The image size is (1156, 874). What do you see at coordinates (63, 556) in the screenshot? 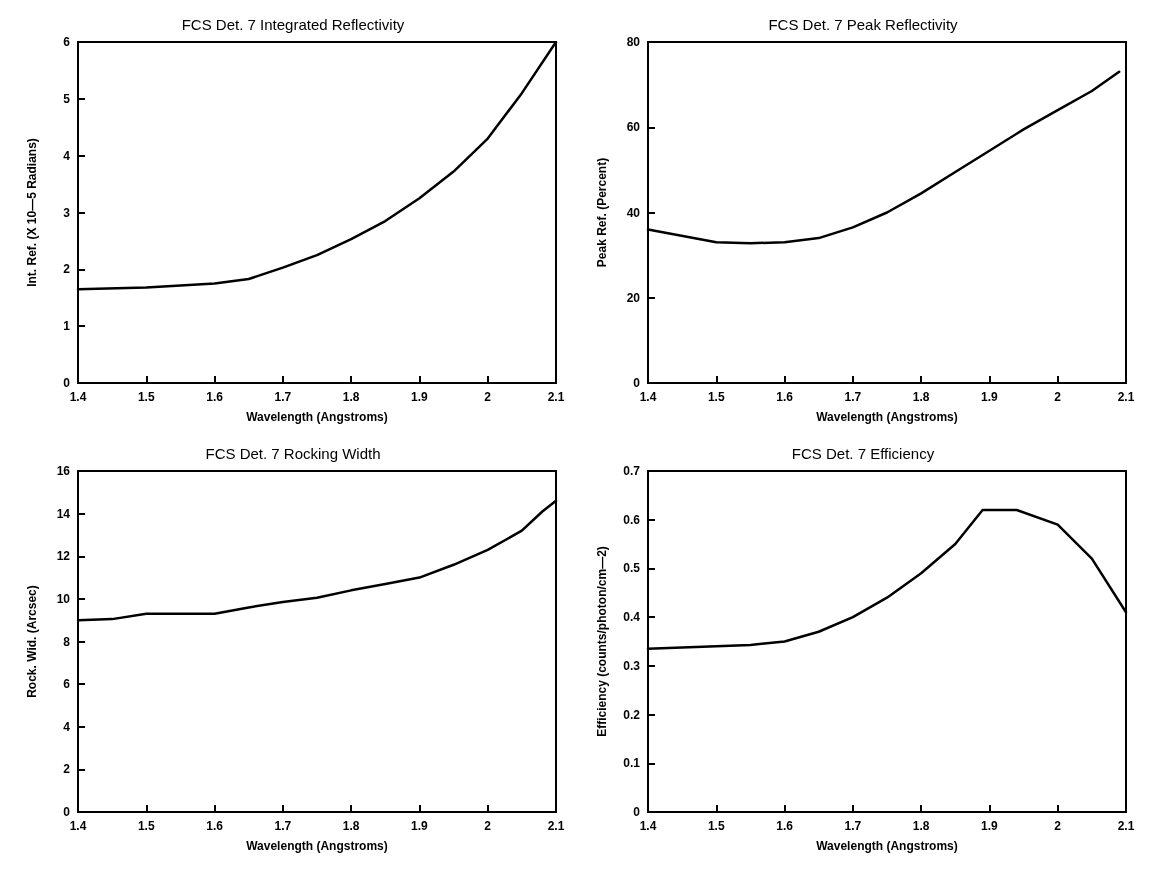
I see `y-tick-label: 12` at bounding box center [63, 556].